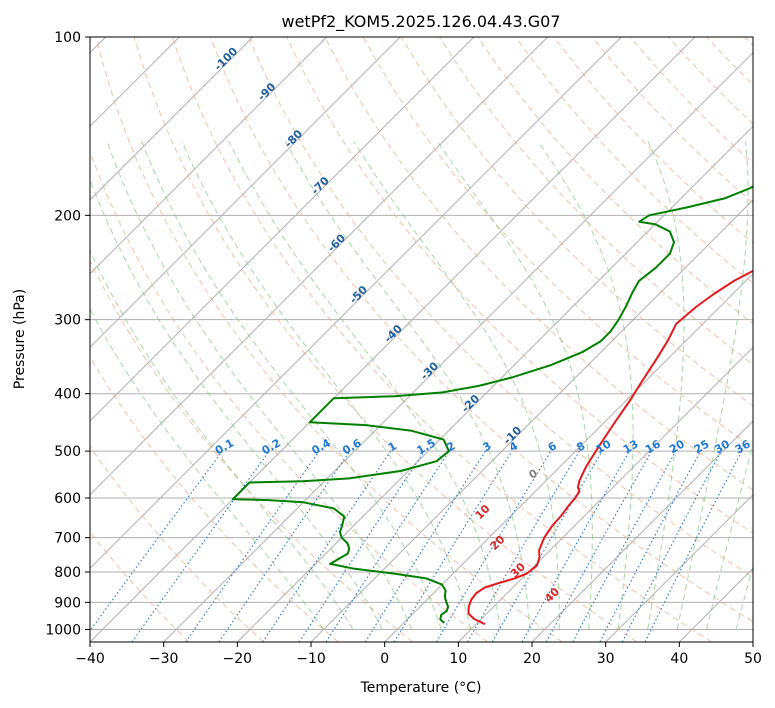 The width and height of the screenshot is (775, 708). What do you see at coordinates (532, 659) in the screenshot?
I see `x-tick-label-200: 20` at bounding box center [532, 659].